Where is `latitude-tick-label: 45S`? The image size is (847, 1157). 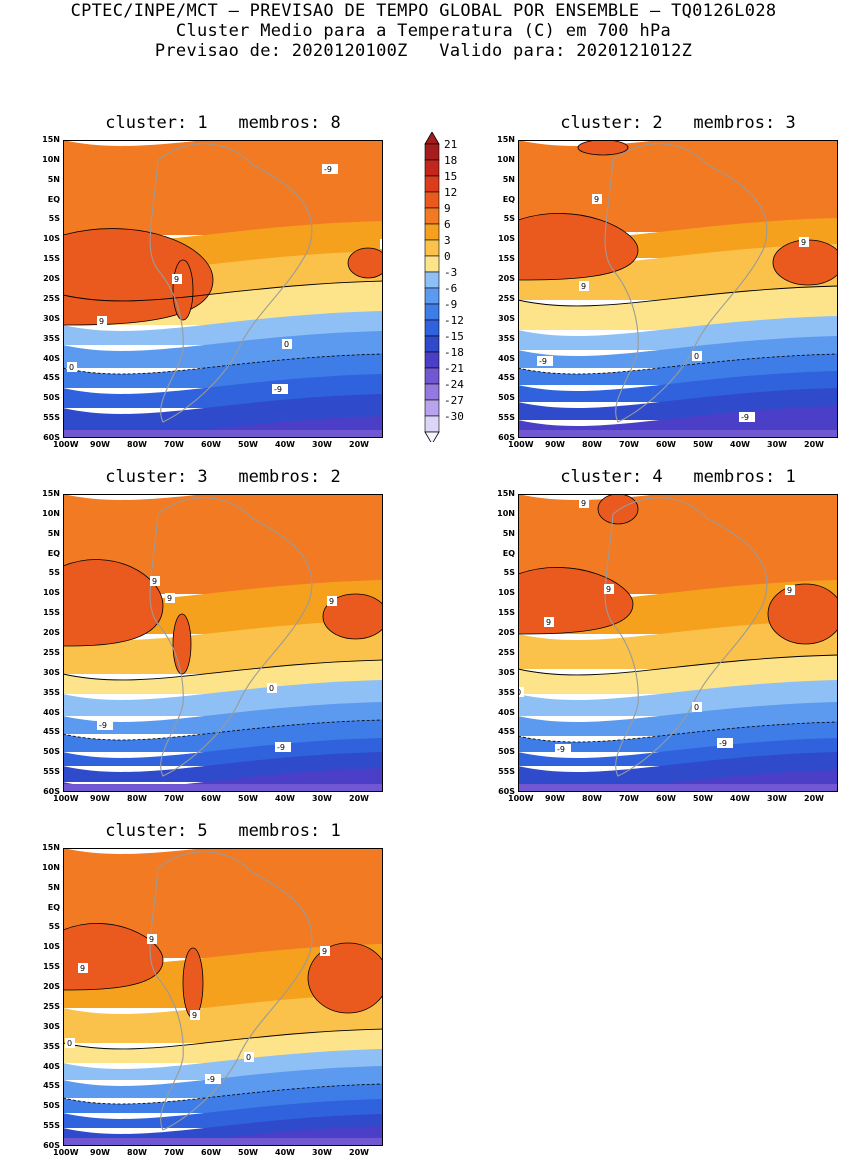
latitude-tick-label: 45S is located at coordinates (506, 732).